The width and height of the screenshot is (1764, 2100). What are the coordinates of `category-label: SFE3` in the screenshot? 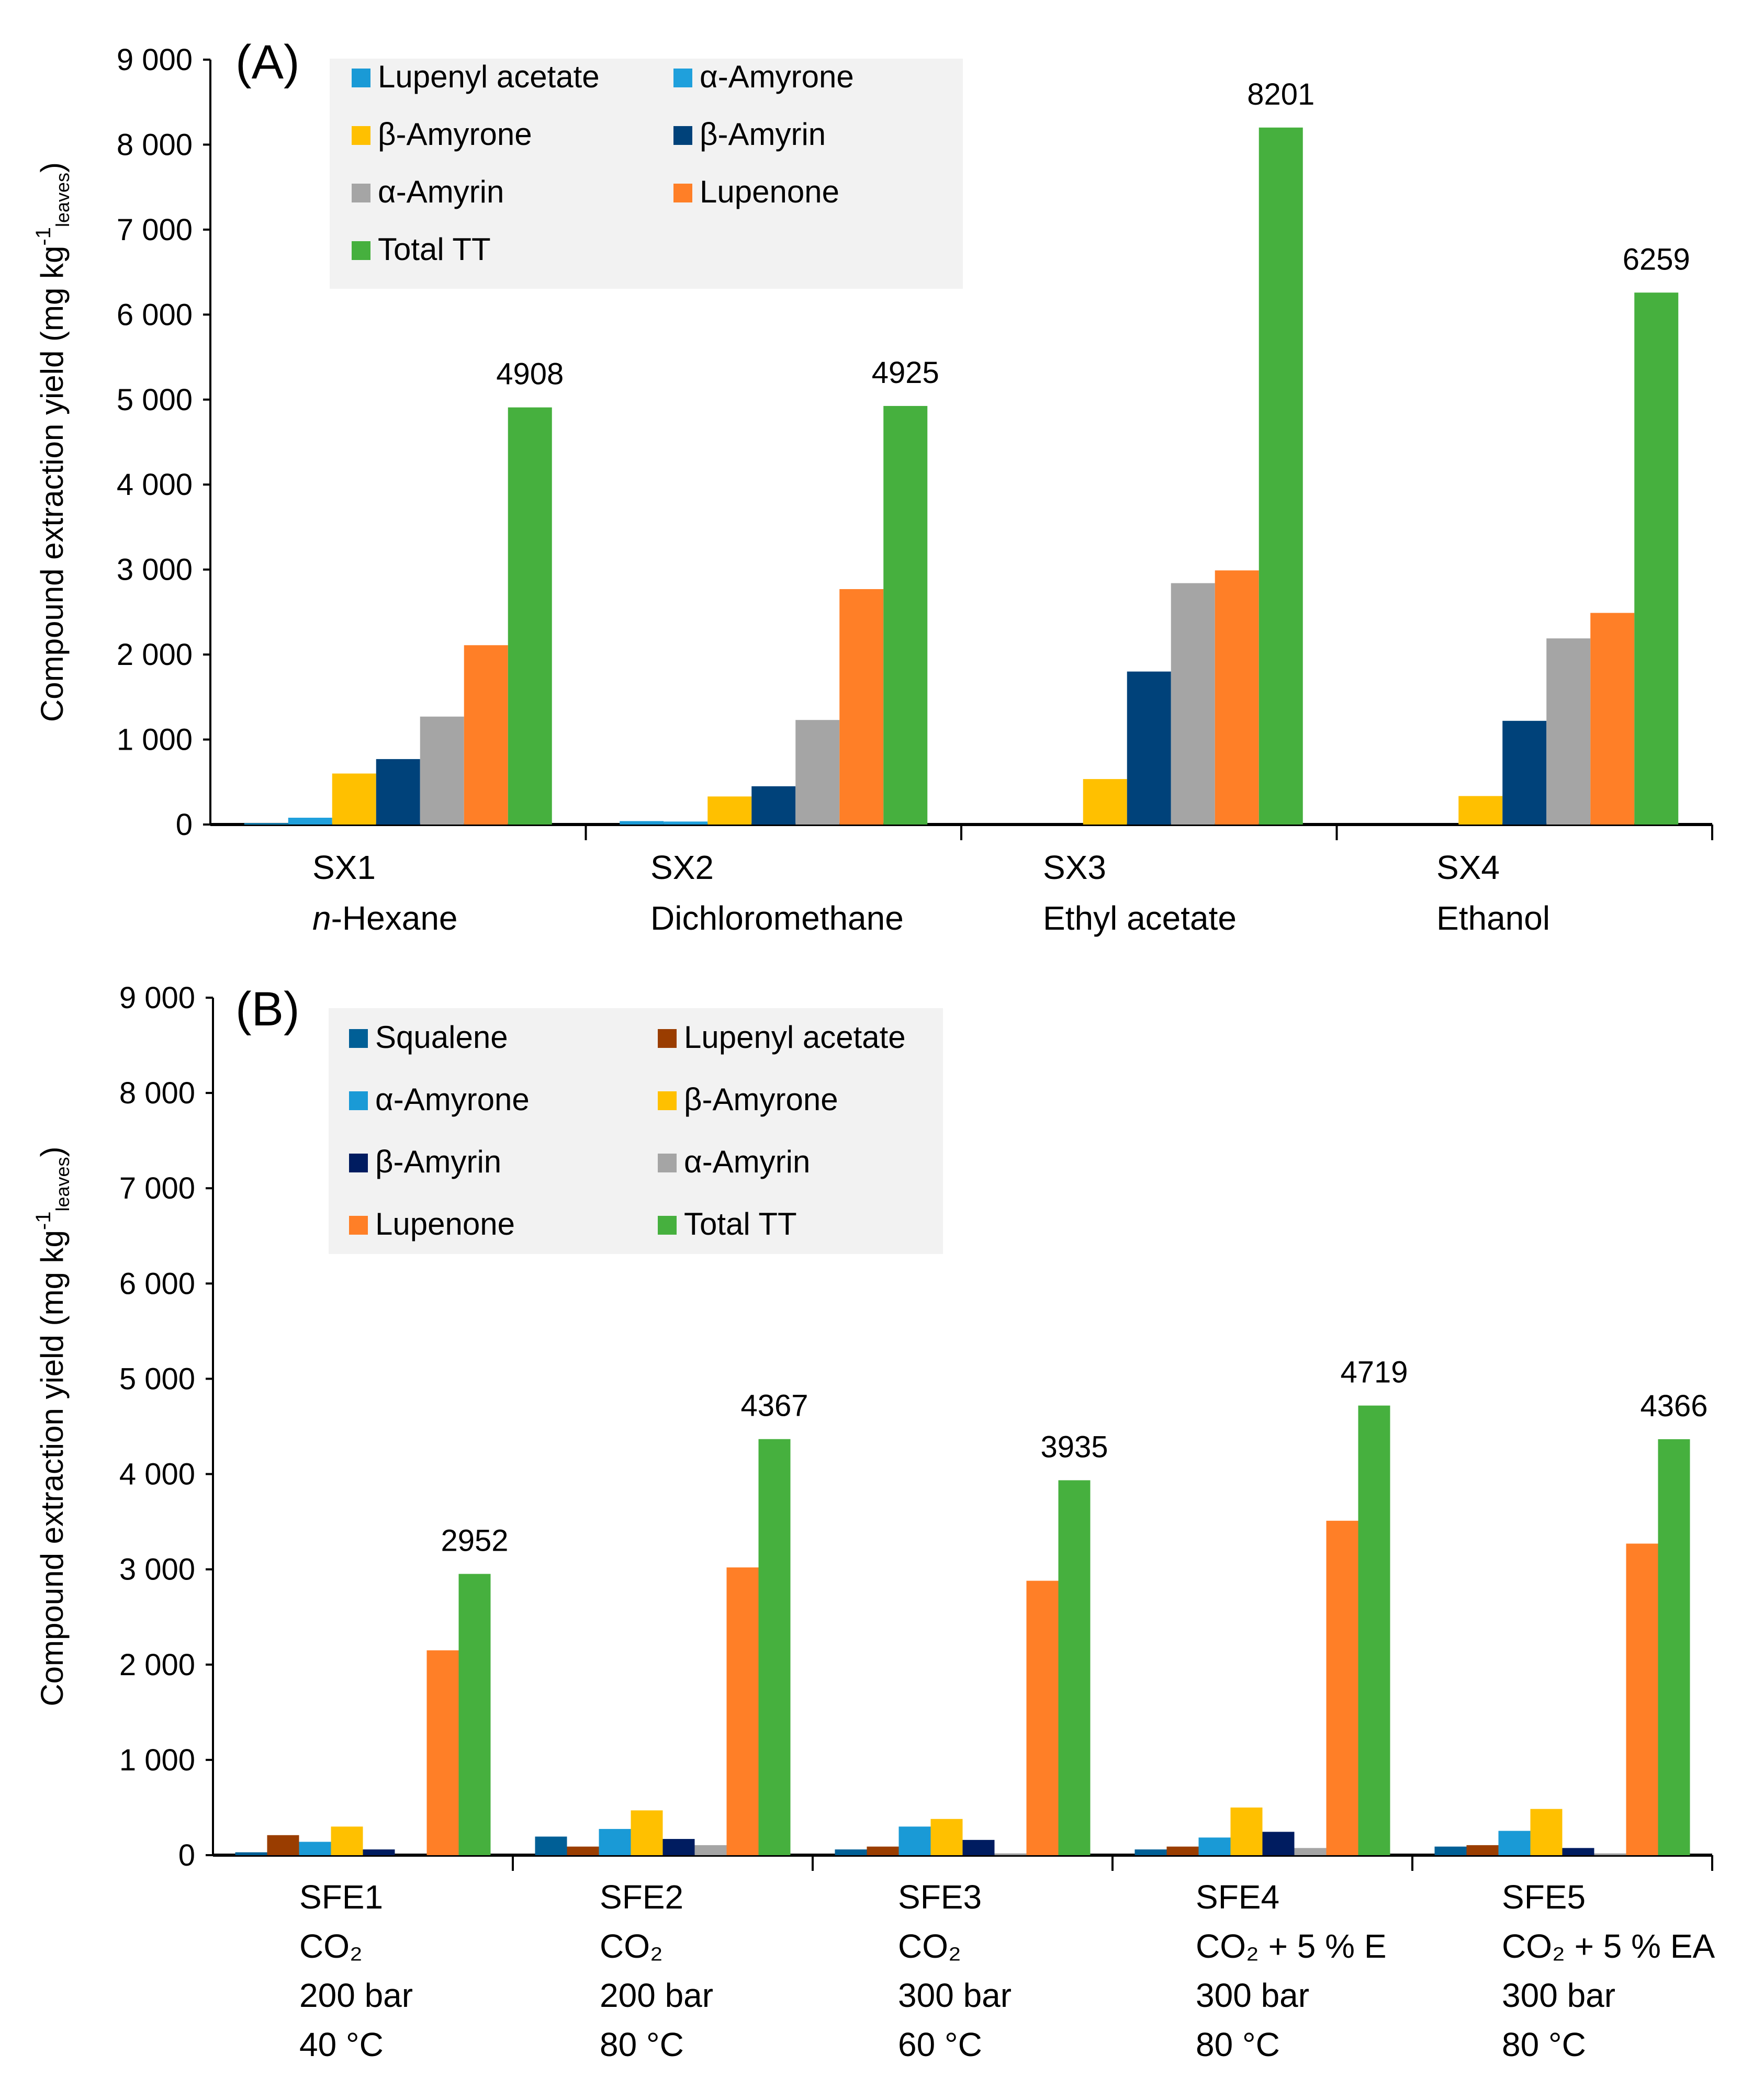 It's located at (940, 1897).